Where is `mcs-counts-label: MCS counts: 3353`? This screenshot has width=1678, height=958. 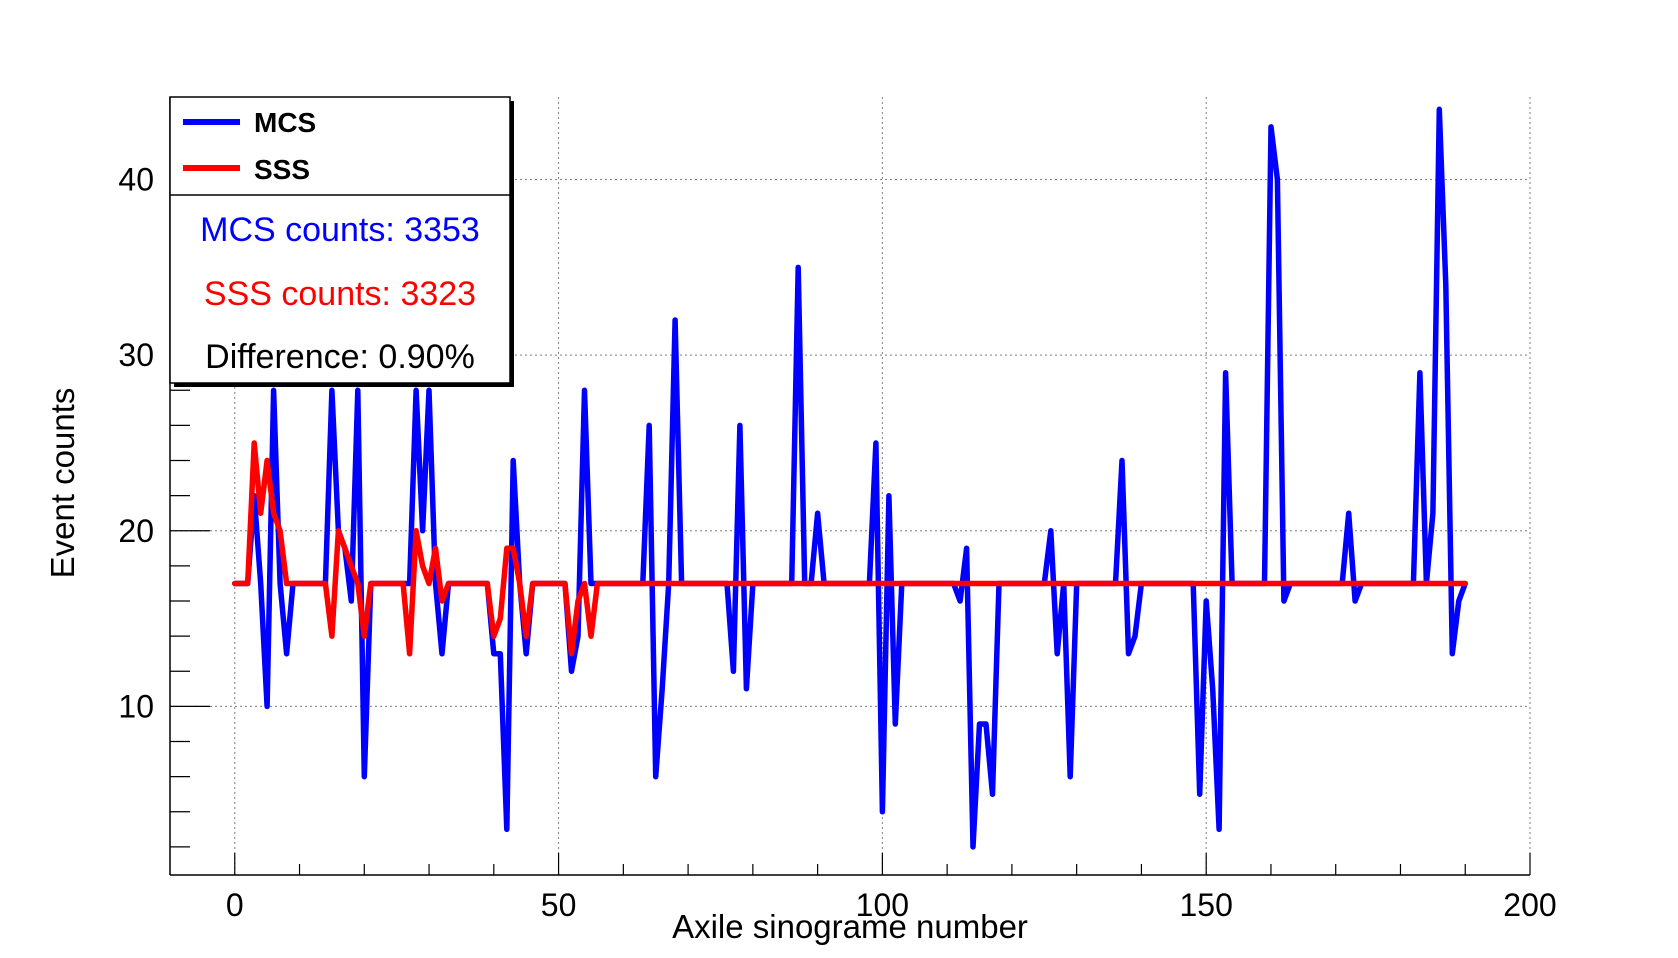 mcs-counts-label: MCS counts: 3353 is located at coordinates (340, 230).